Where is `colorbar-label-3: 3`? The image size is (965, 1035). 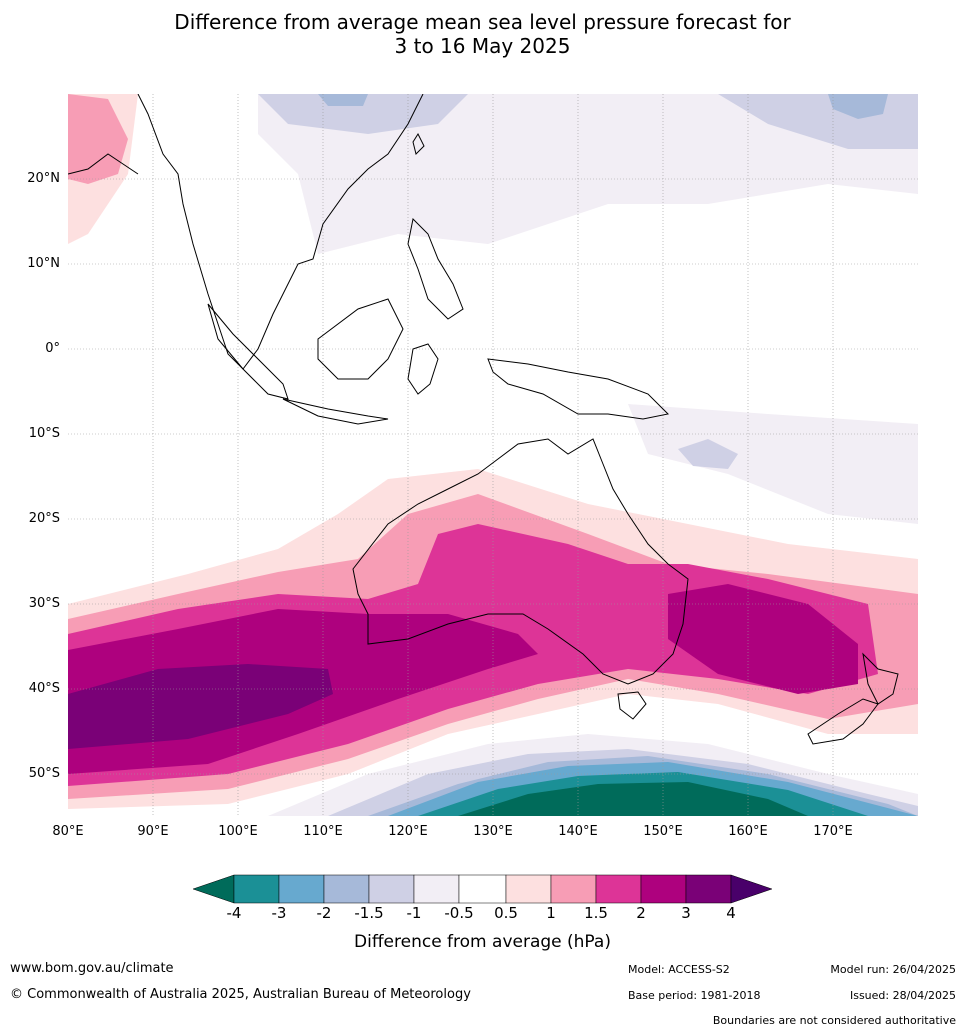 colorbar-label-3: 3 is located at coordinates (686, 913).